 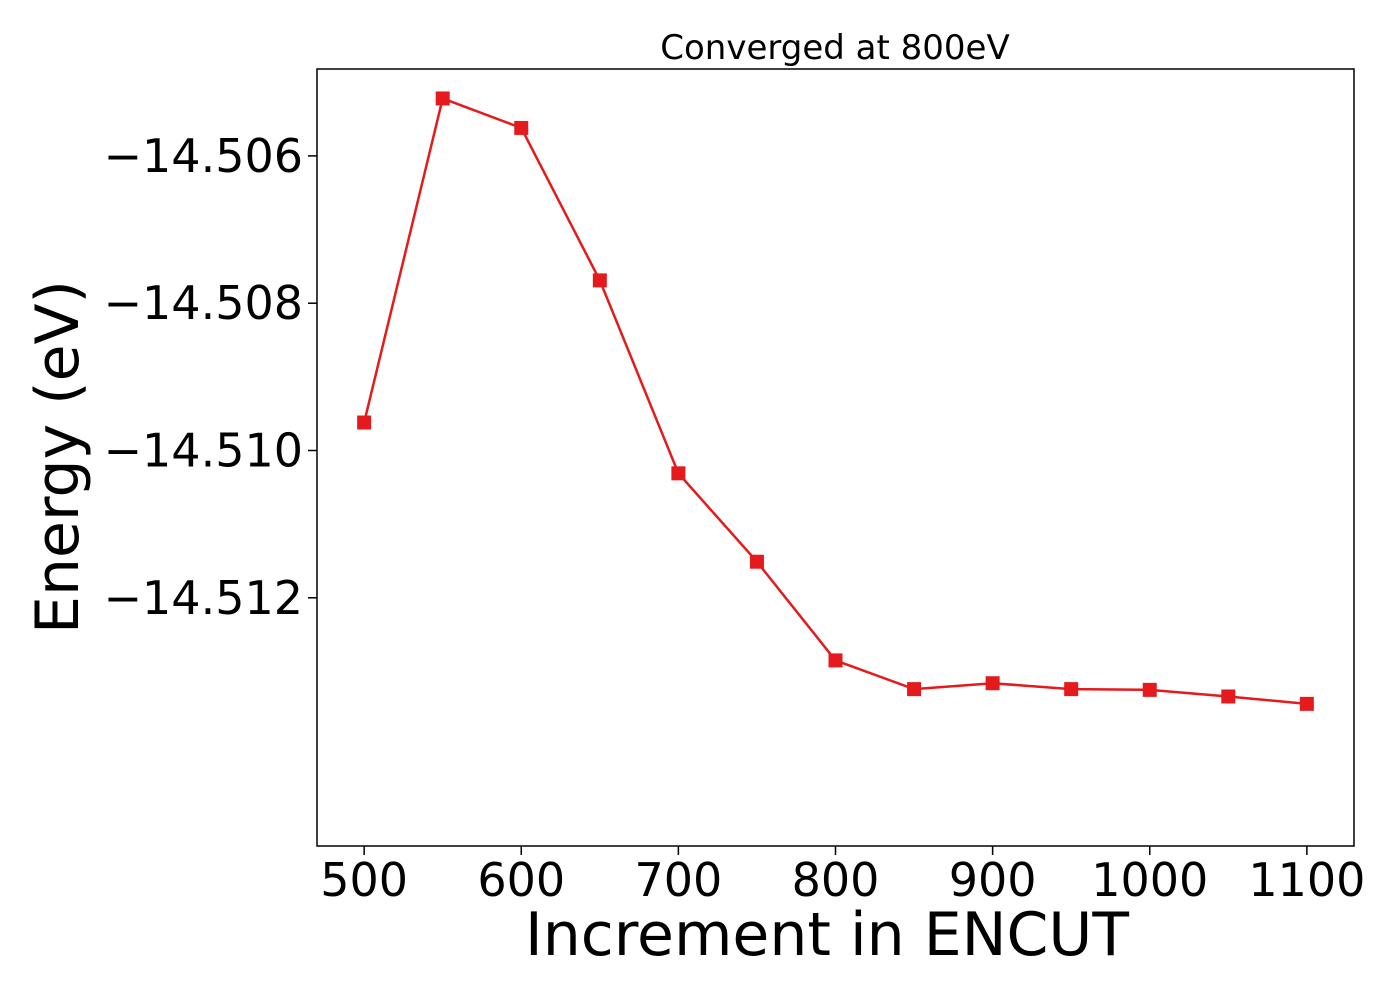 What do you see at coordinates (1306, 880) in the screenshot?
I see `x-tick-label: 1100` at bounding box center [1306, 880].